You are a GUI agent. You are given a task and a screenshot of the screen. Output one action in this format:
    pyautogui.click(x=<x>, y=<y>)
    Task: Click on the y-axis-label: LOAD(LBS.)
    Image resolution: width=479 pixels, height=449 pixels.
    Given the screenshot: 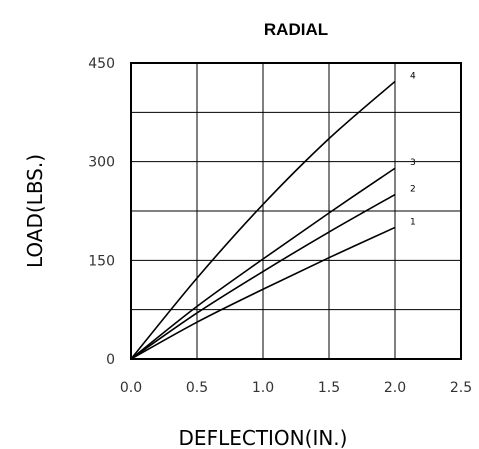 What is the action you would take?
    pyautogui.click(x=35, y=211)
    